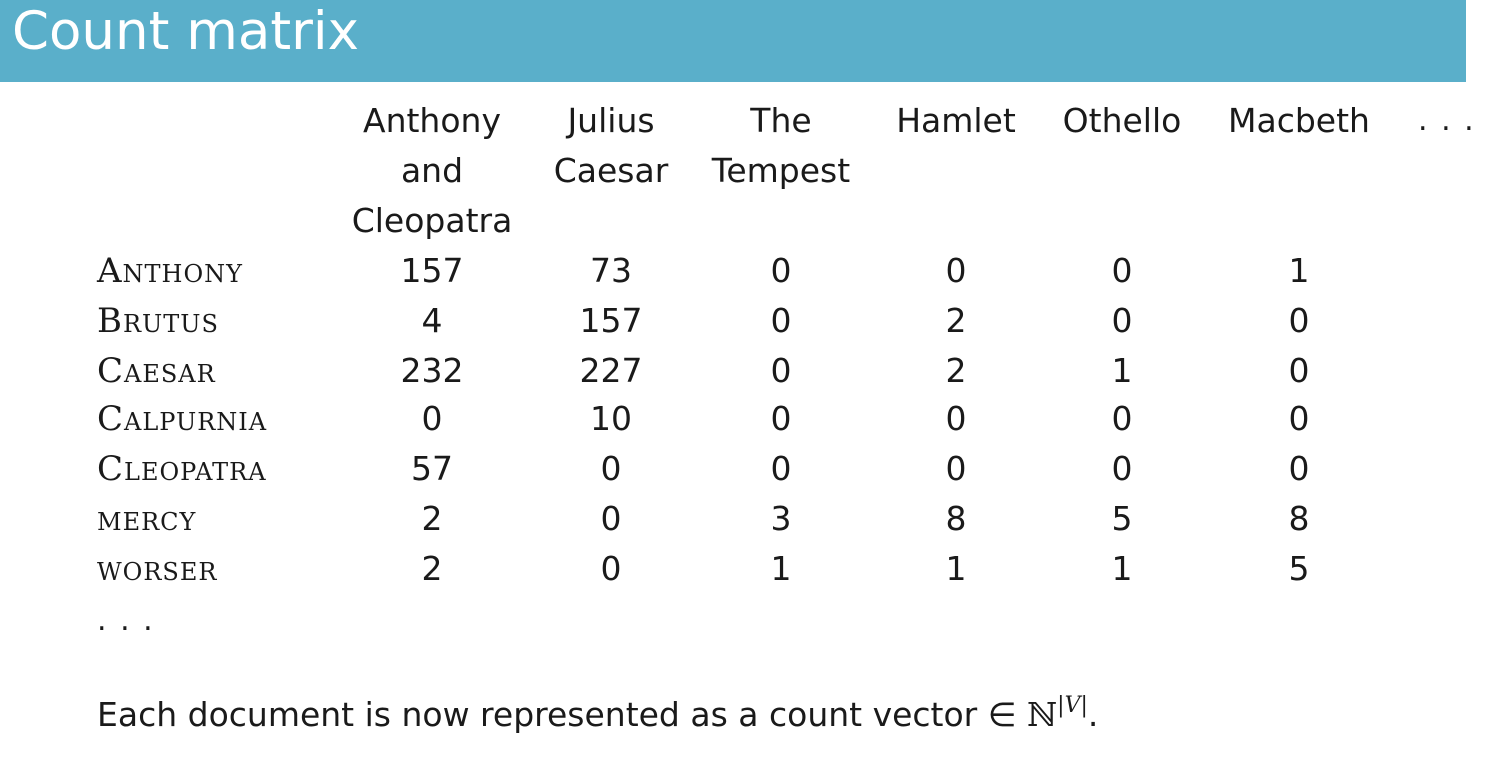 This screenshot has width=1512, height=766. I want to click on row-label: Brutus, so click(158, 321).